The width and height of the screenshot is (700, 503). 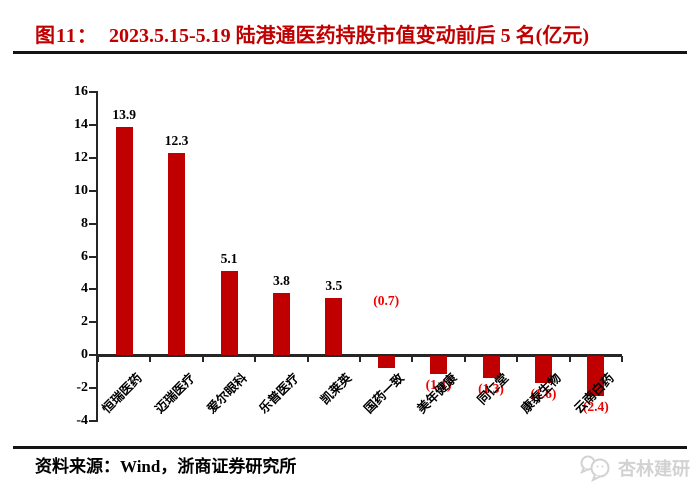 I want to click on bar-value-label: 3.8, so click(x=281, y=280).